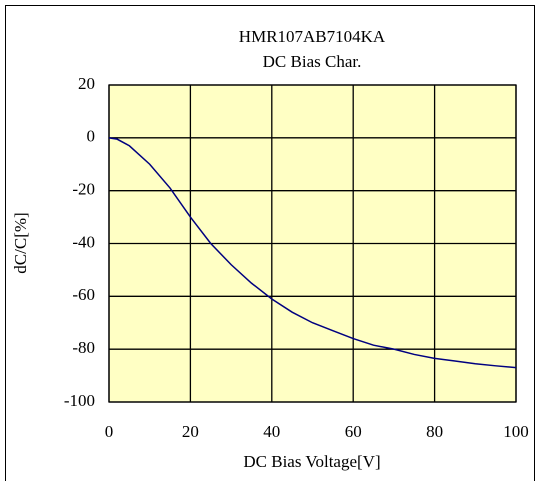 The image size is (541, 481). I want to click on chart-title: HMR107AB7104KA, so click(312, 36).